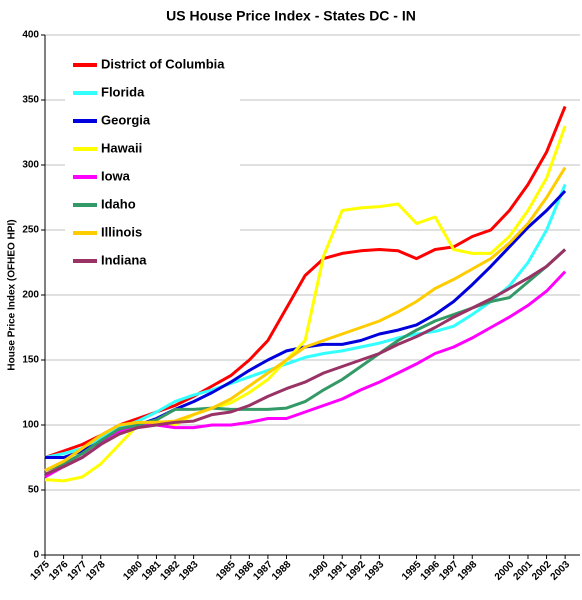 This screenshot has height=600, width=582. Describe the element at coordinates (30, 35) in the screenshot. I see `y-tick-label: 400` at that location.